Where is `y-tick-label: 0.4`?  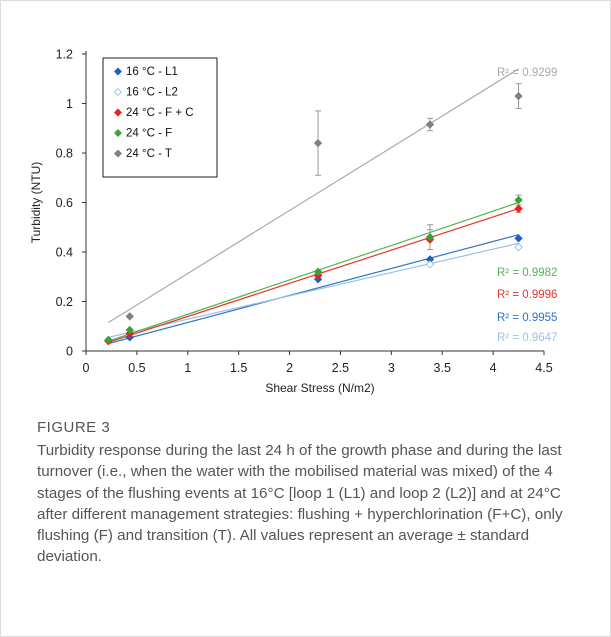 y-tick-label: 0.4 is located at coordinates (64, 253).